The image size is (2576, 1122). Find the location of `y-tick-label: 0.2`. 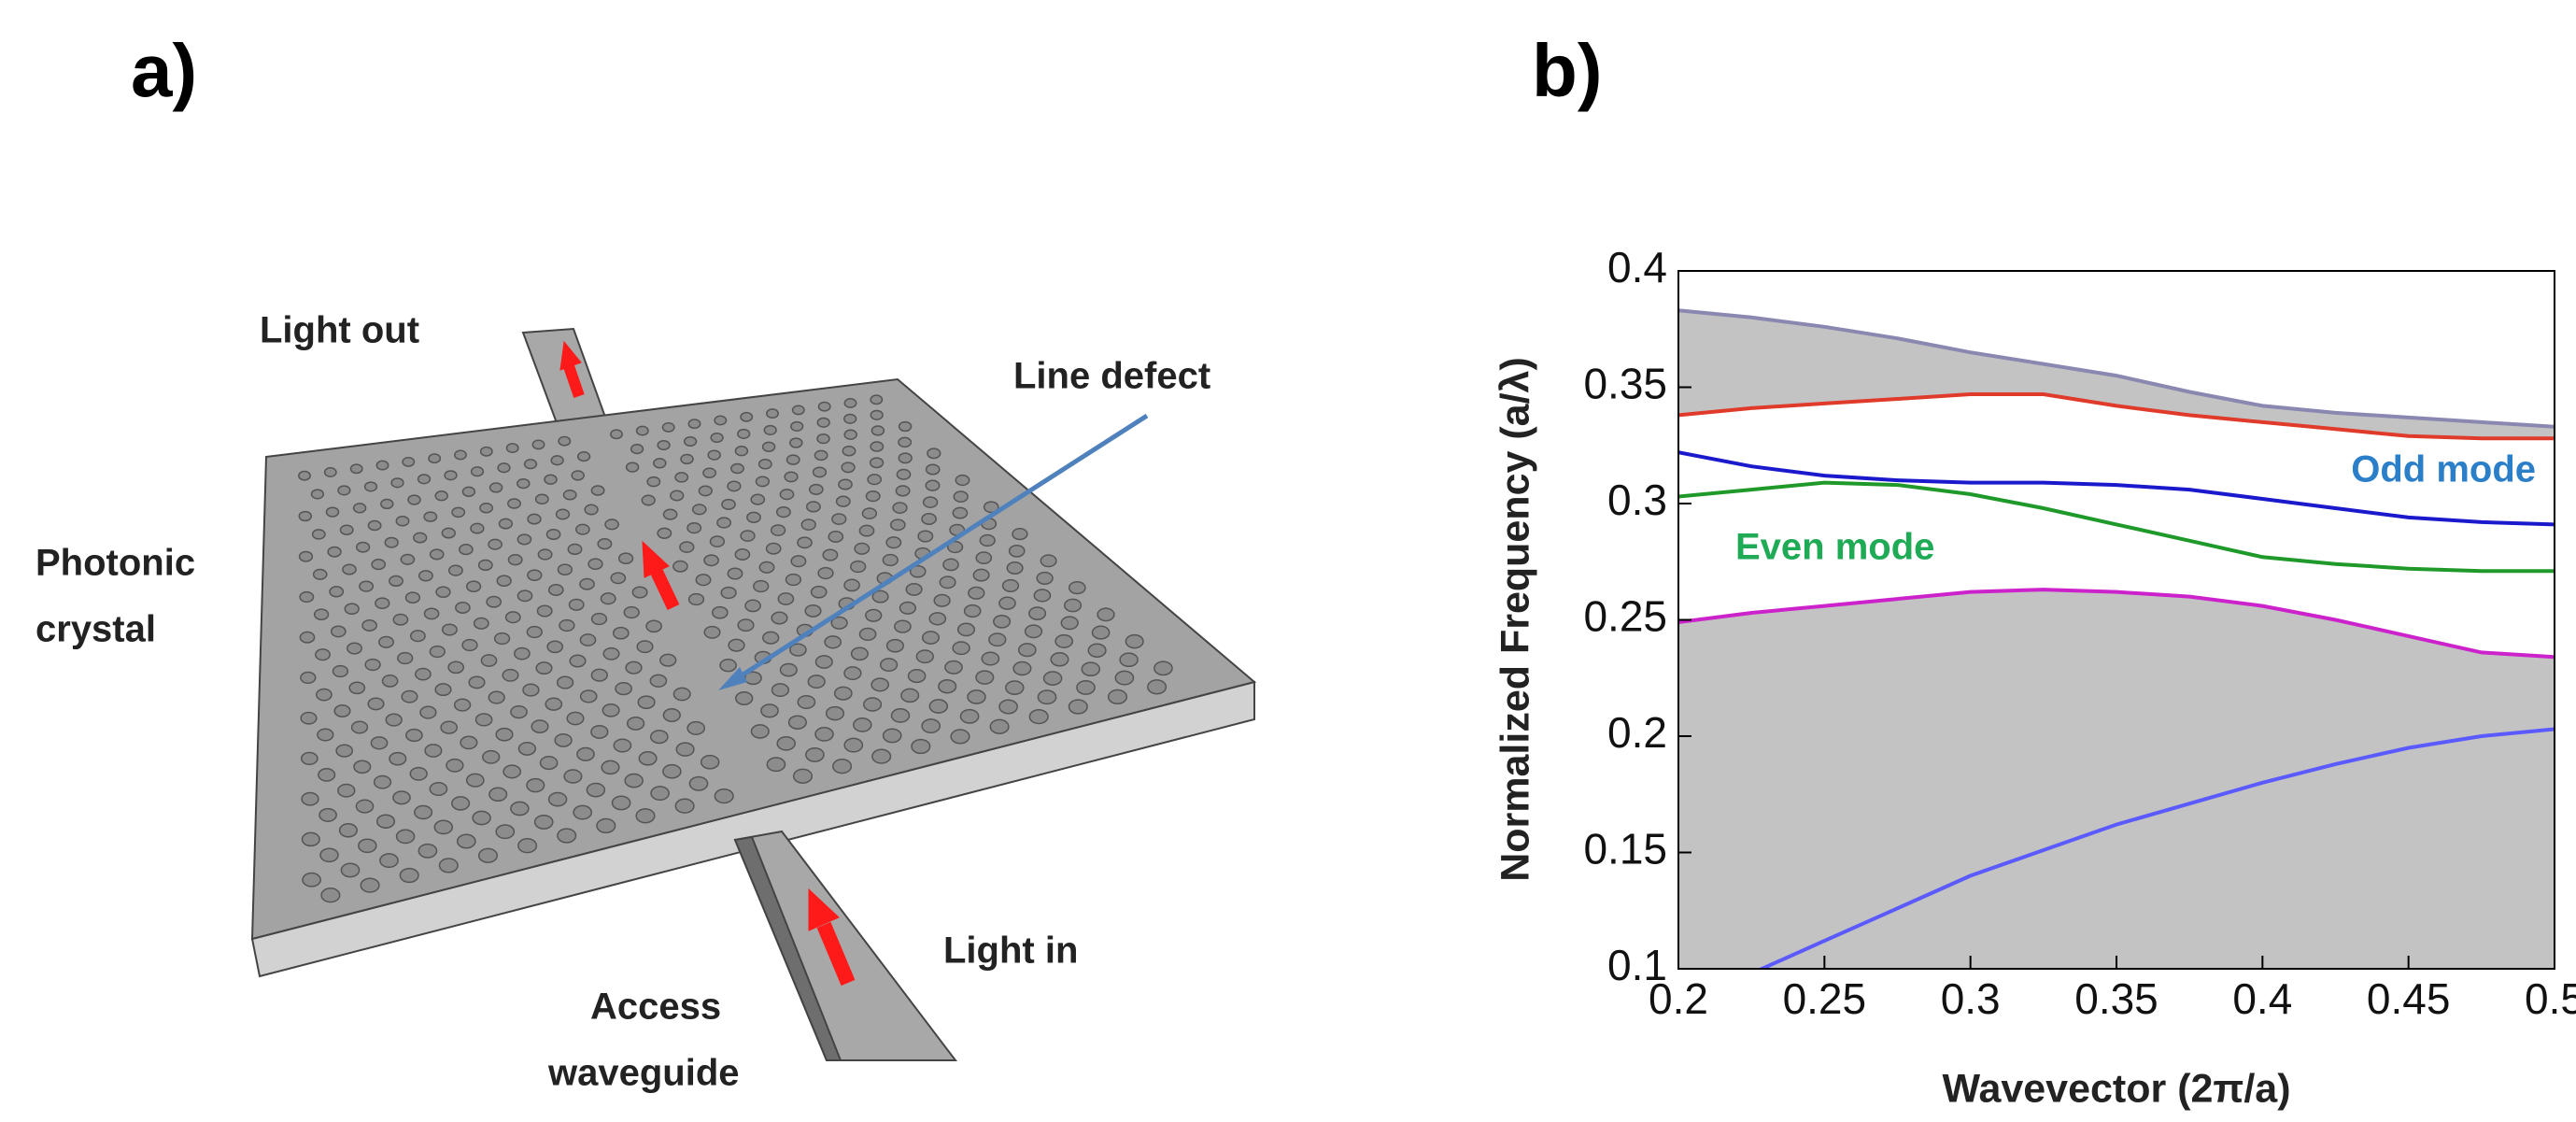

y-tick-label: 0.2 is located at coordinates (1637, 732).